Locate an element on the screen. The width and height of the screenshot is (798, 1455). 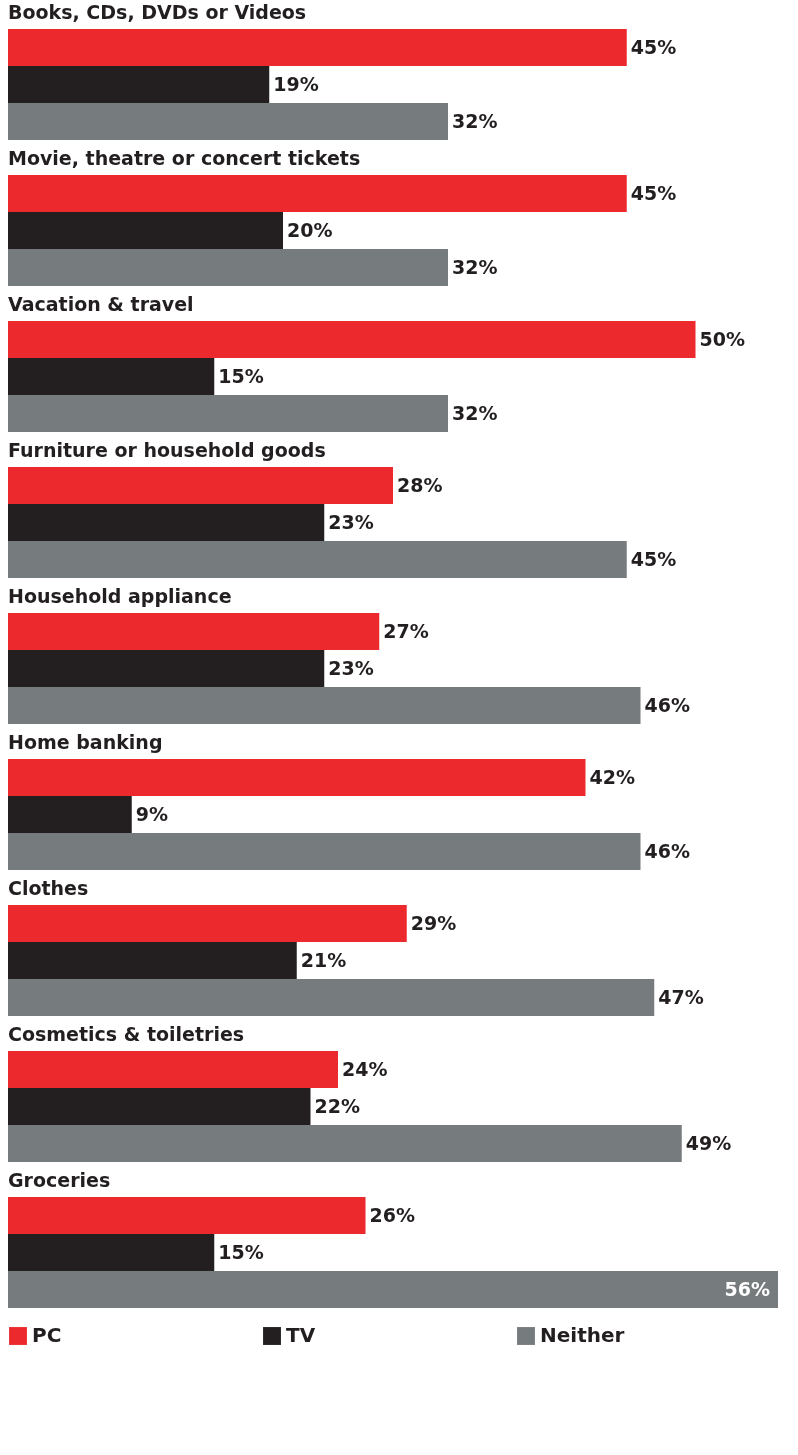
data-label: 47% is located at coordinates (681, 996).